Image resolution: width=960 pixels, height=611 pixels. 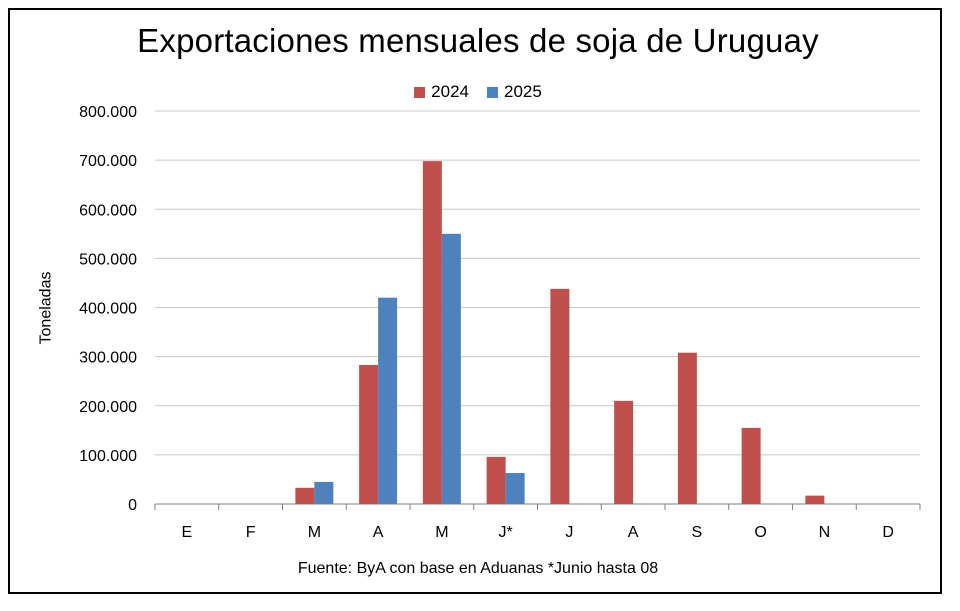 I want to click on legend: 2024 2025, so click(x=478, y=92).